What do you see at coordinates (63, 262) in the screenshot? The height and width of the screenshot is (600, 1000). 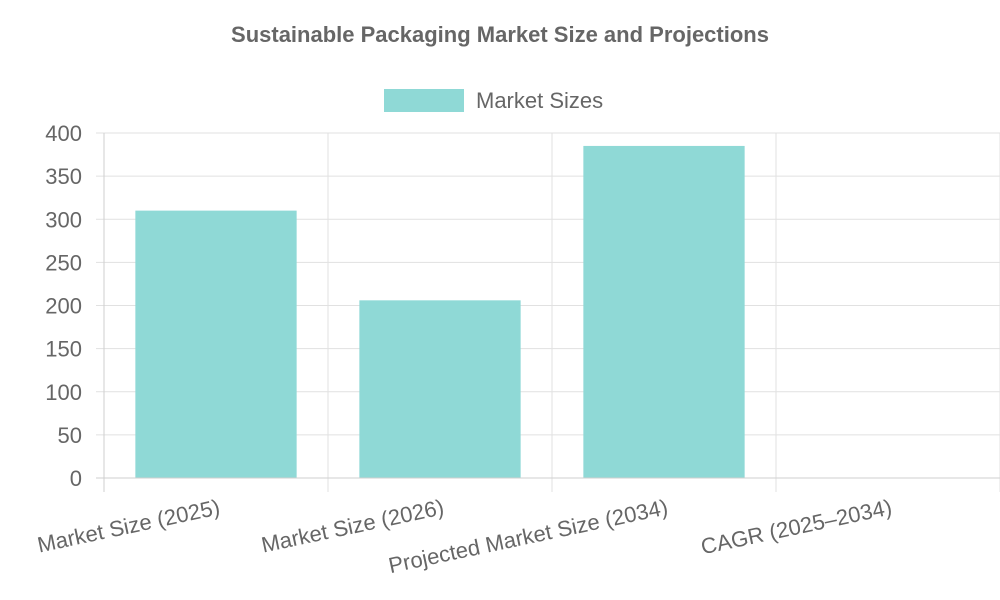 I see `y-tick-label: 250` at bounding box center [63, 262].